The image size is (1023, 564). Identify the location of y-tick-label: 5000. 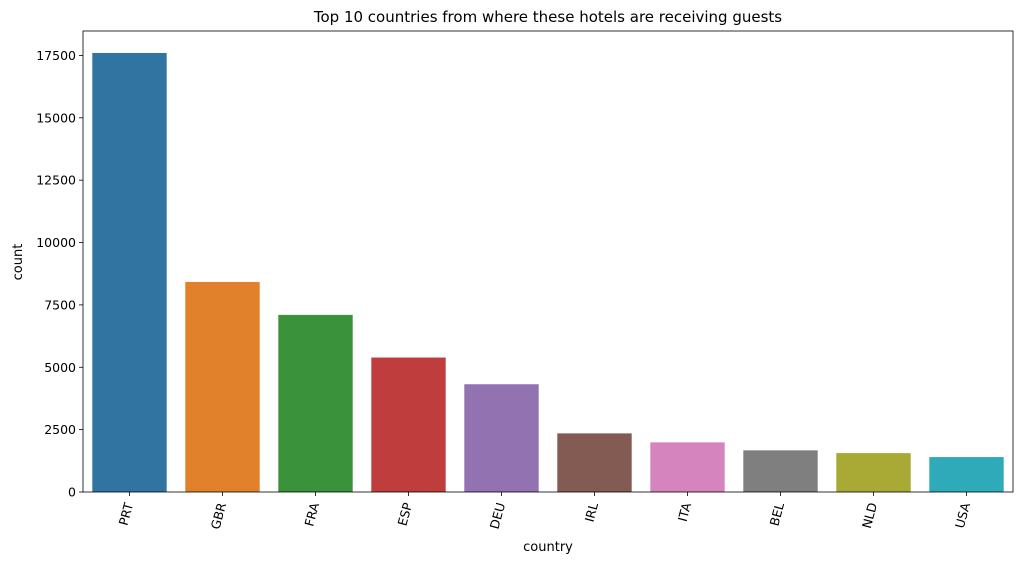
(60, 367).